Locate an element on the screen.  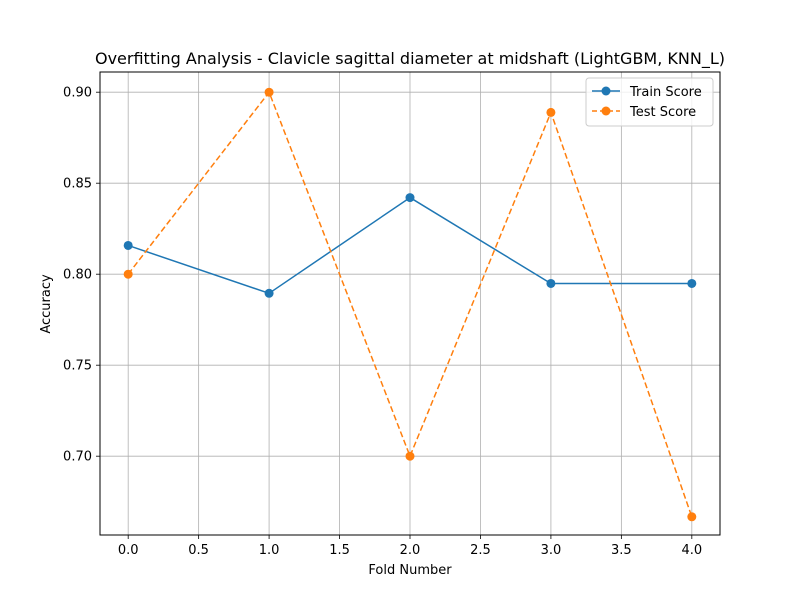
y-axis-label: Accuracy is located at coordinates (46, 304).